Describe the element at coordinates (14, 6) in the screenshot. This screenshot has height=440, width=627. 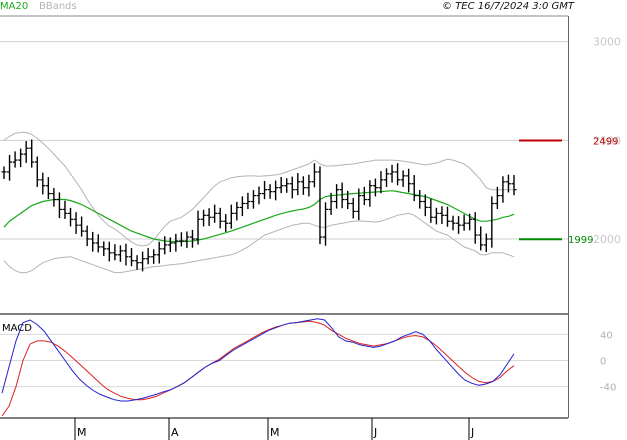
I see `legend-ma20: MA20` at that location.